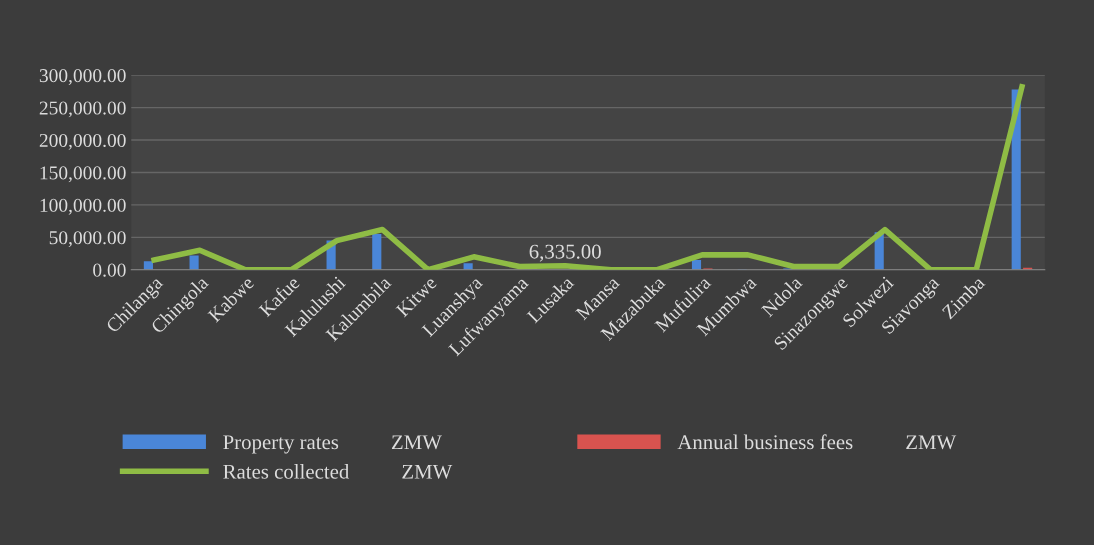 Image resolution: width=1094 pixels, height=545 pixels. What do you see at coordinates (82, 77) in the screenshot?
I see `y-tick-label: 300,000.00` at bounding box center [82, 77].